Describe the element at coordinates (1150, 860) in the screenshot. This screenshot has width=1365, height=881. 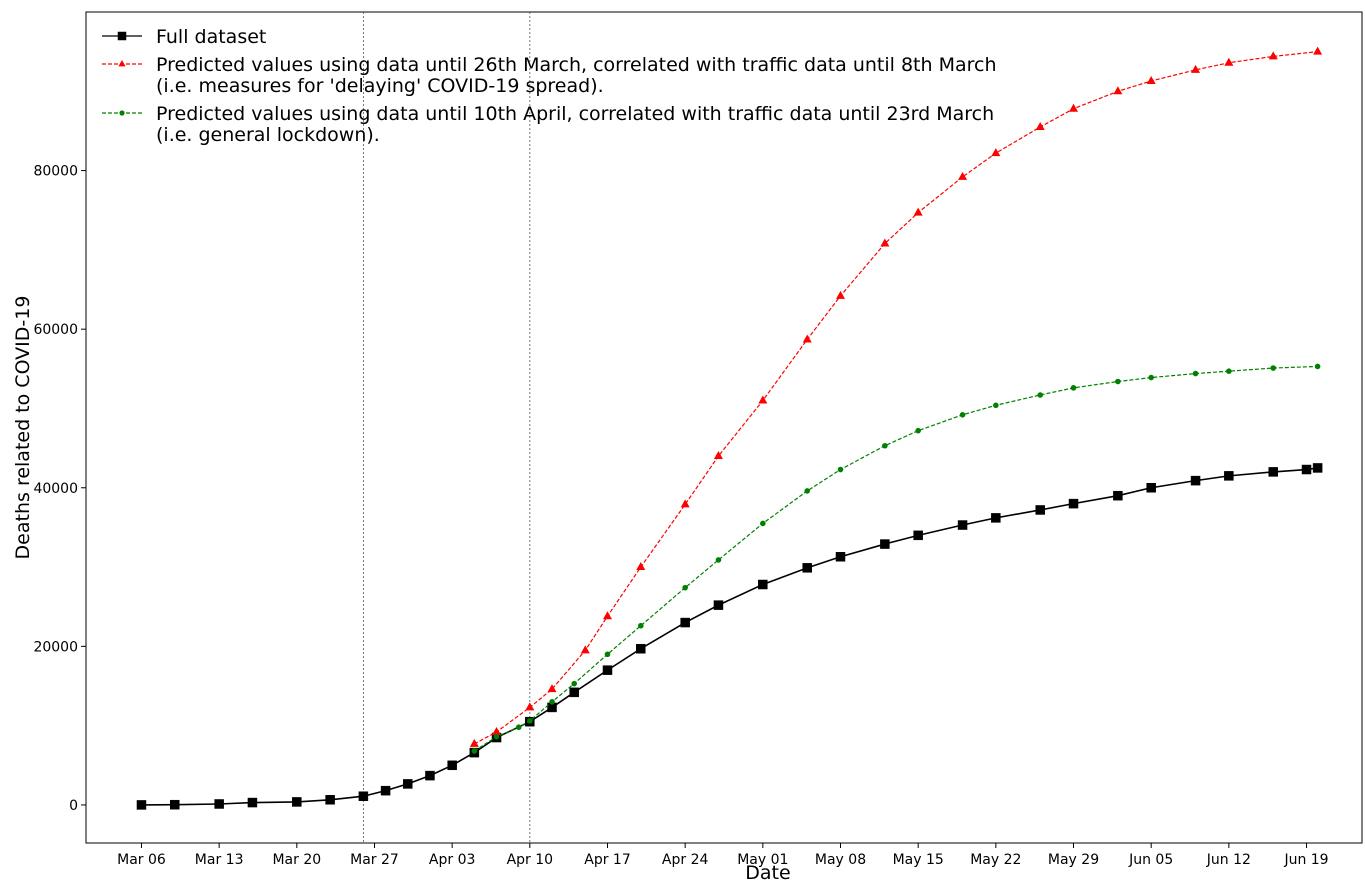
I see `x-tick-label: Jun 05` at that location.